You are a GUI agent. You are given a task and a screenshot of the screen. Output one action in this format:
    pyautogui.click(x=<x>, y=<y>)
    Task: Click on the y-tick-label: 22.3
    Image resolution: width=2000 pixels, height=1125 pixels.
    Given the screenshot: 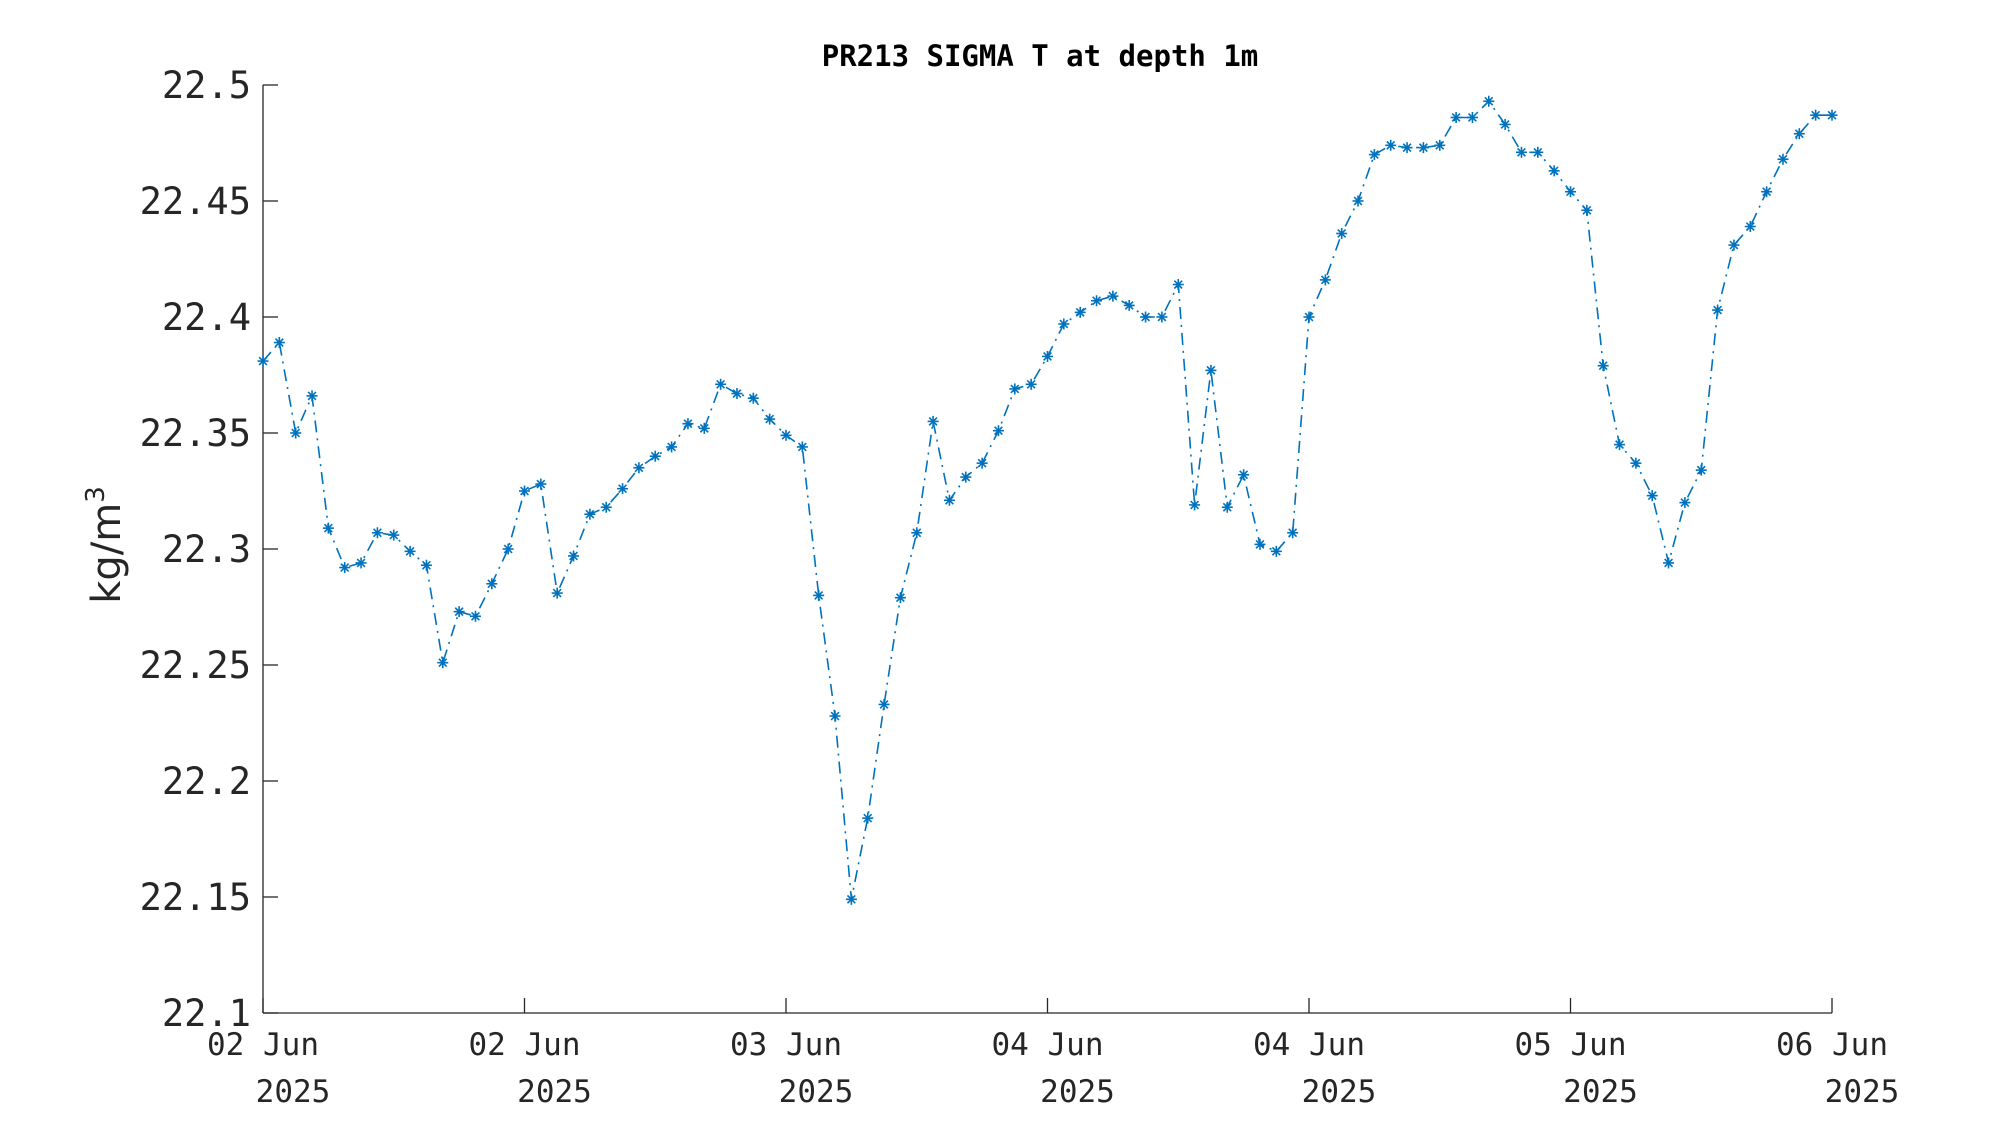 What is the action you would take?
    pyautogui.click(x=206, y=549)
    